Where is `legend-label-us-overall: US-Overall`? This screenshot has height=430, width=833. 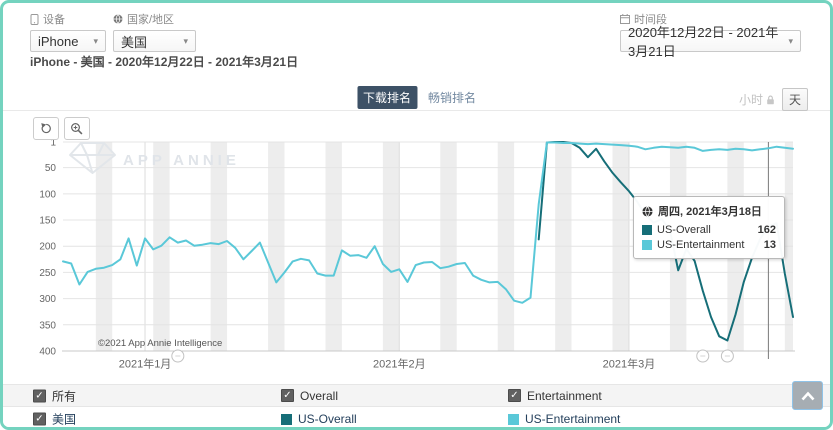 legend-label-us-overall: US-Overall is located at coordinates (327, 419).